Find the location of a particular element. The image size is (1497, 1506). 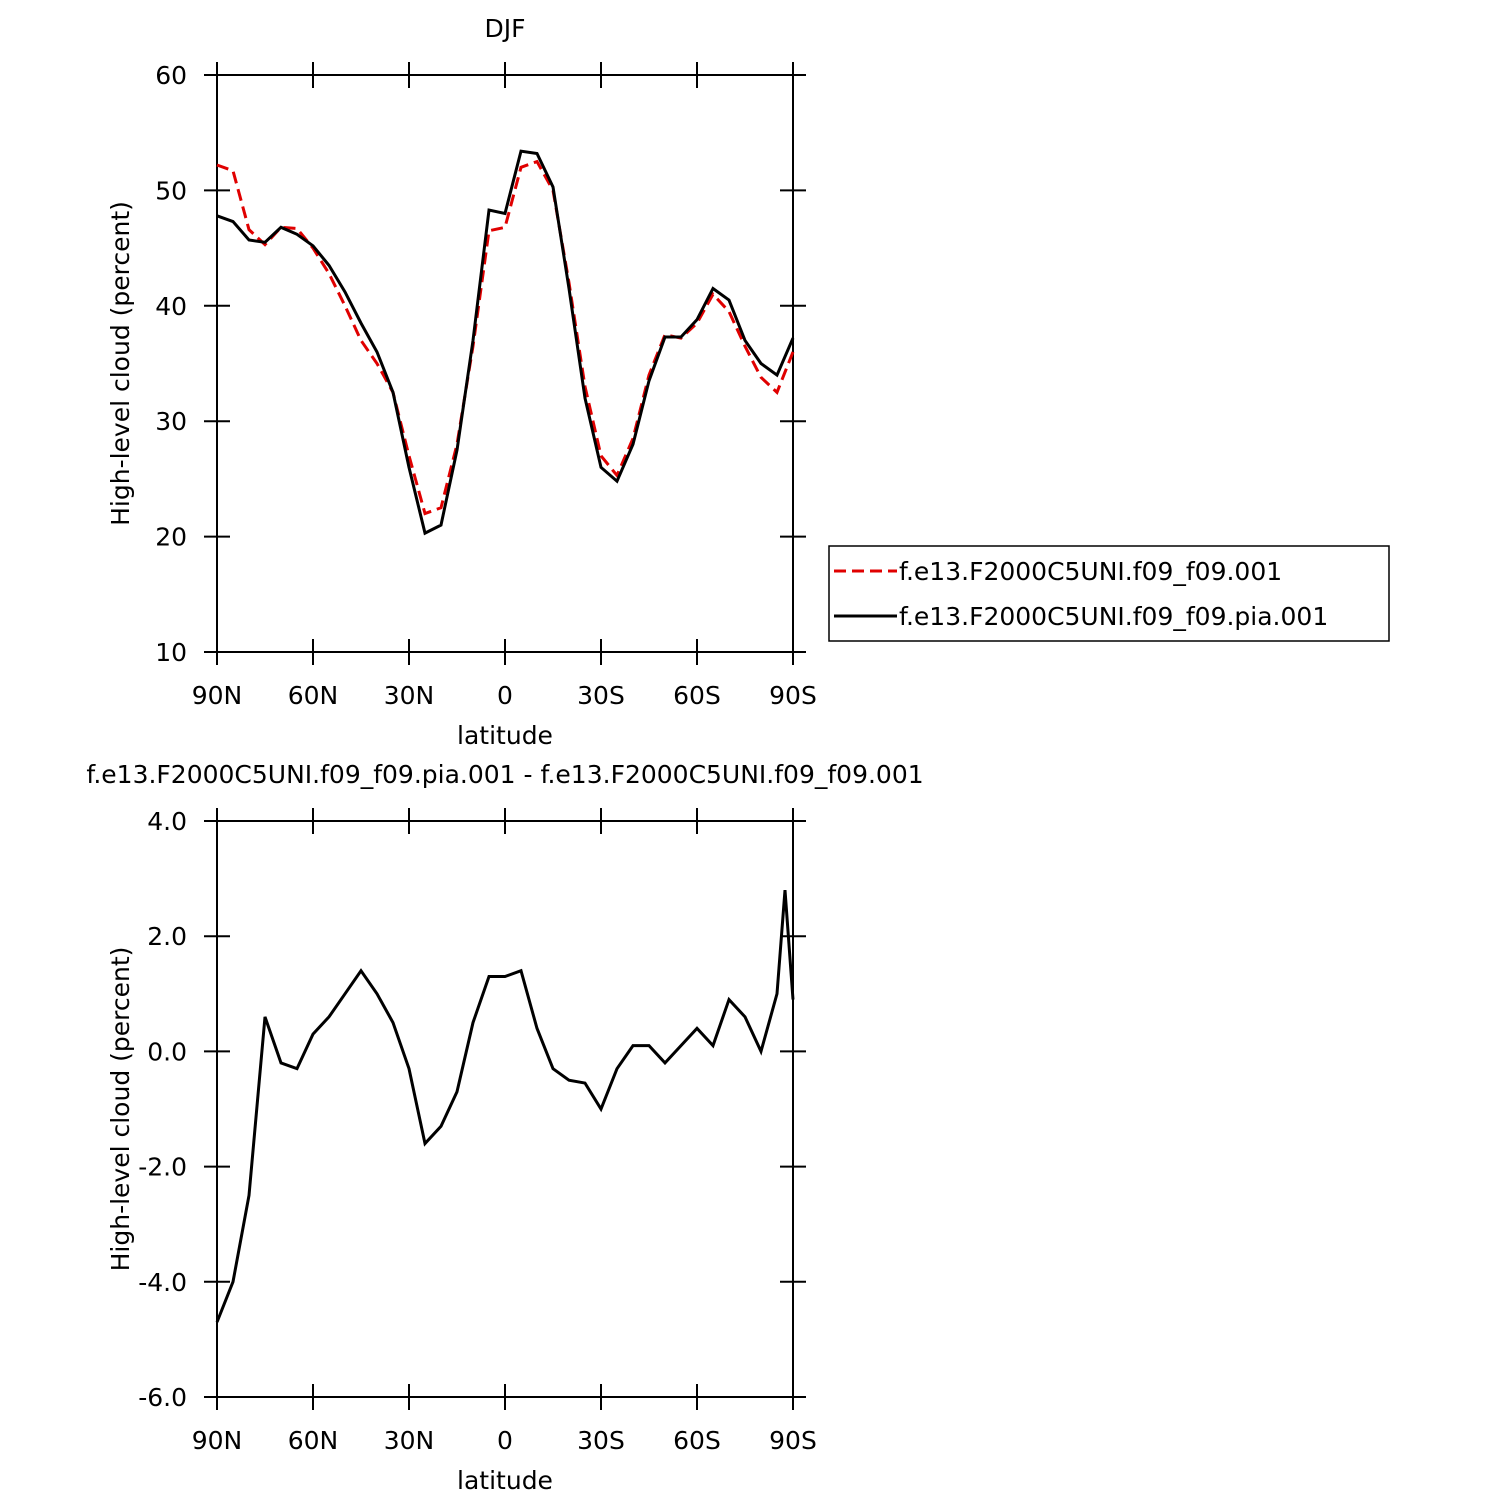

y-tick-label: -6.0 is located at coordinates (162, 1397).